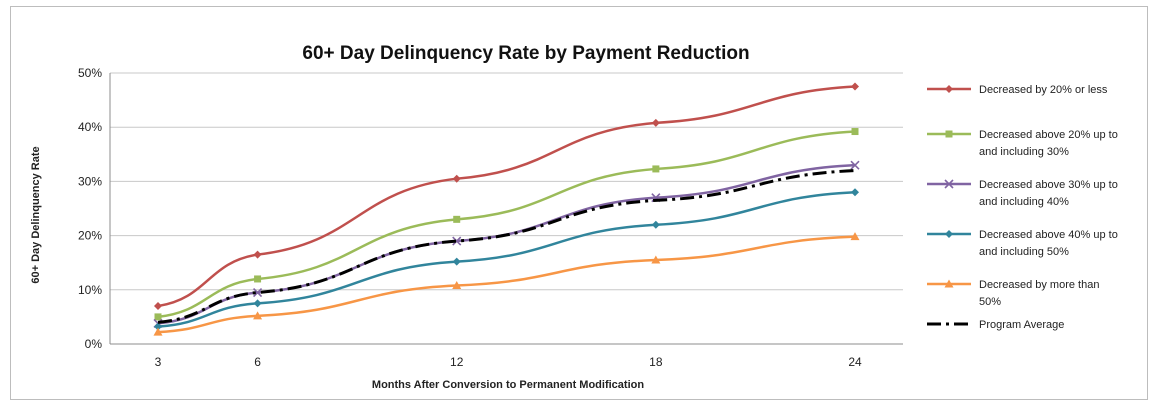 This screenshot has height=406, width=1153. What do you see at coordinates (1021, 325) in the screenshot?
I see `legend-label: Program Average` at bounding box center [1021, 325].